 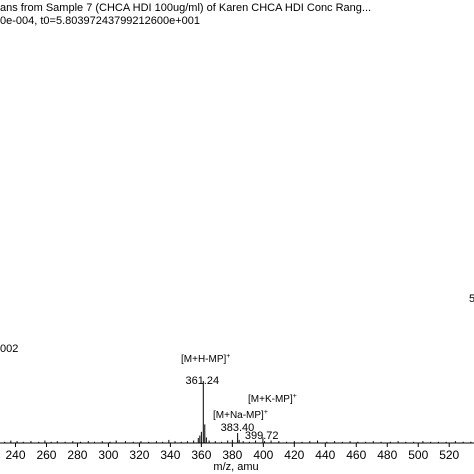 I want to click on x-tick-label: 480, so click(x=387, y=455).